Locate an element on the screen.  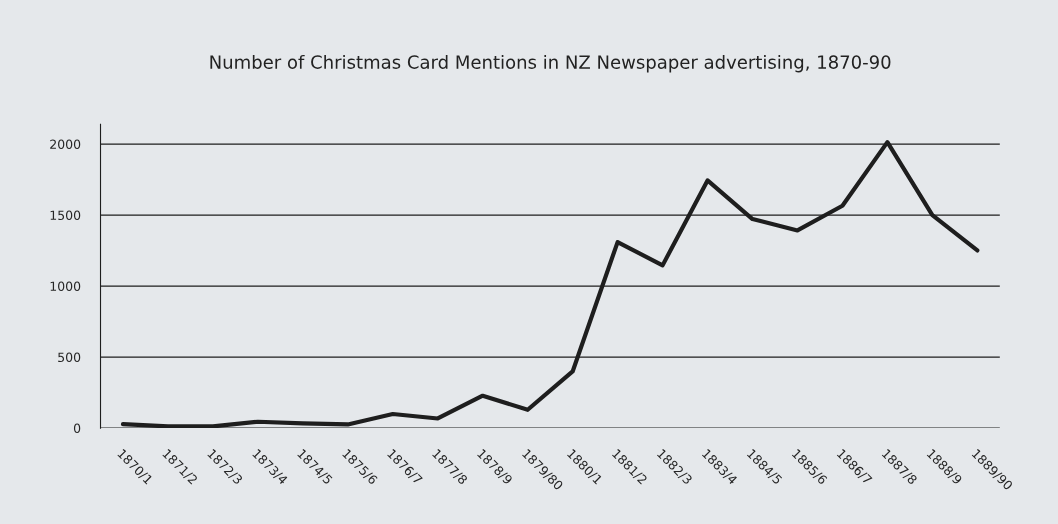
y-tick-label: 500 is located at coordinates (69, 357).